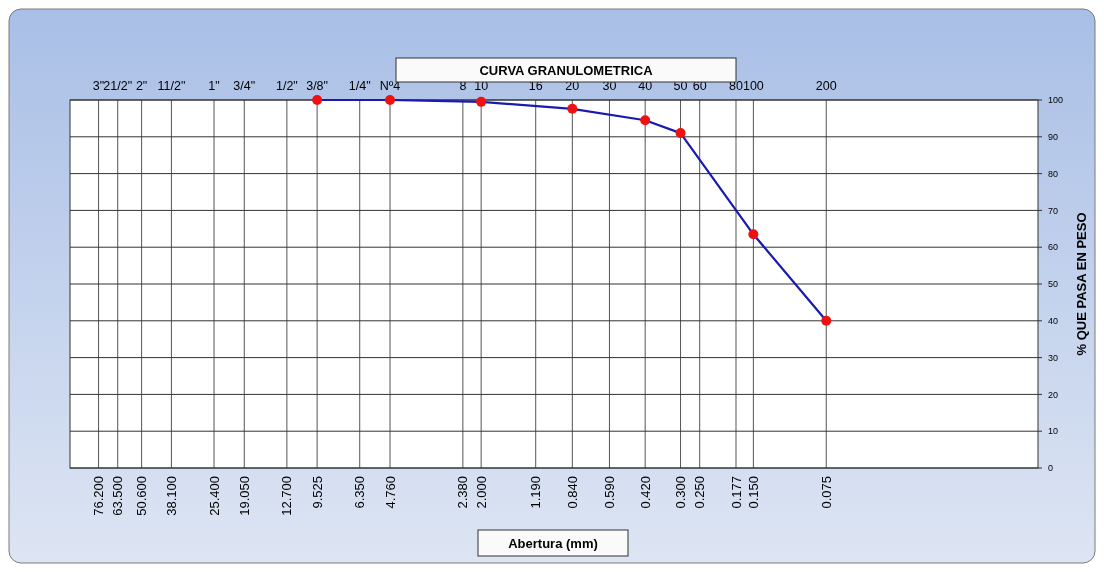  I want to click on x-tick-label: 50.600, so click(142, 496).